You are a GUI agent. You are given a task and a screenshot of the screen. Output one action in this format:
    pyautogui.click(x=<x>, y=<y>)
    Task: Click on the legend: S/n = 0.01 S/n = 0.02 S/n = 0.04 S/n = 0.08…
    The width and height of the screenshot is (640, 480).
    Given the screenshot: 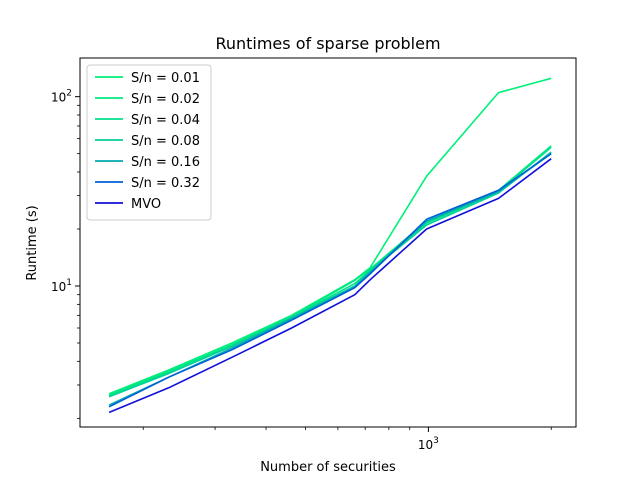 What is the action you would take?
    pyautogui.click(x=149, y=142)
    